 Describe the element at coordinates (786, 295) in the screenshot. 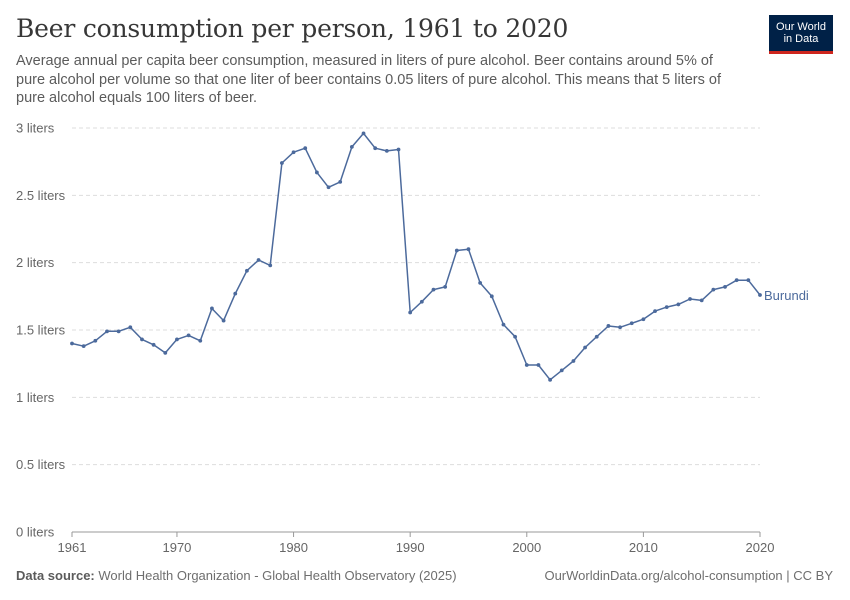

I see `series-label: Burundi` at that location.